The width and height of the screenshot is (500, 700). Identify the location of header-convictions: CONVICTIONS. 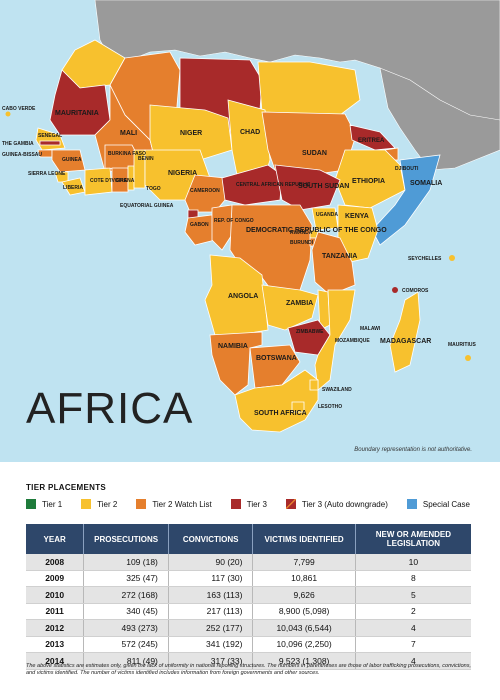
(211, 539).